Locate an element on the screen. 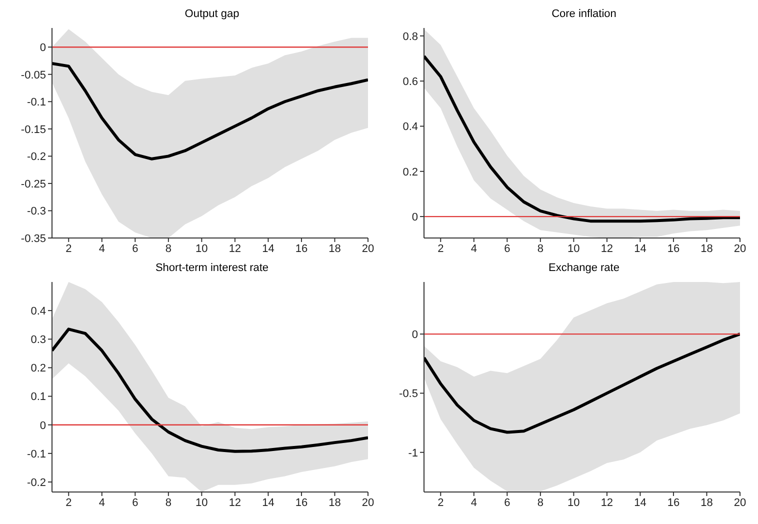  chart-title: Short-term interest rate is located at coordinates (212, 269).